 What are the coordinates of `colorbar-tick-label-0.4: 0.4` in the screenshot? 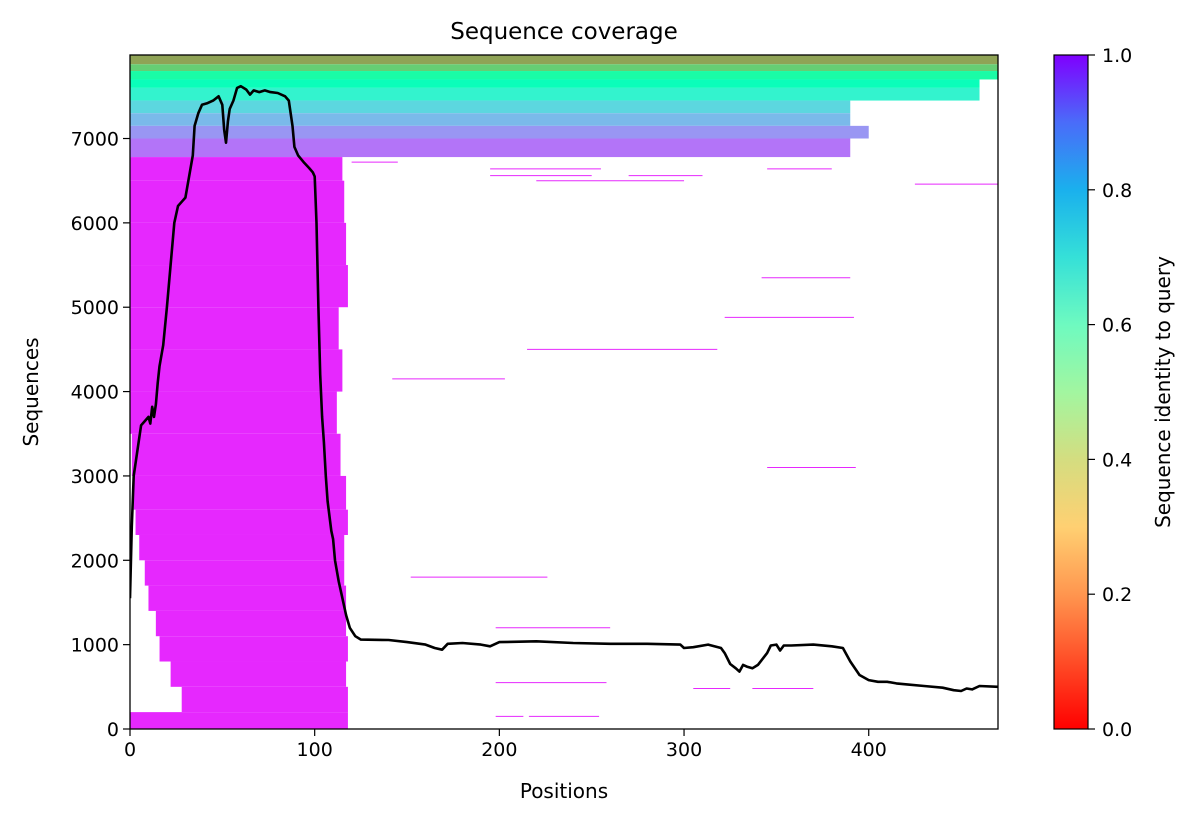 It's located at (1117, 460).